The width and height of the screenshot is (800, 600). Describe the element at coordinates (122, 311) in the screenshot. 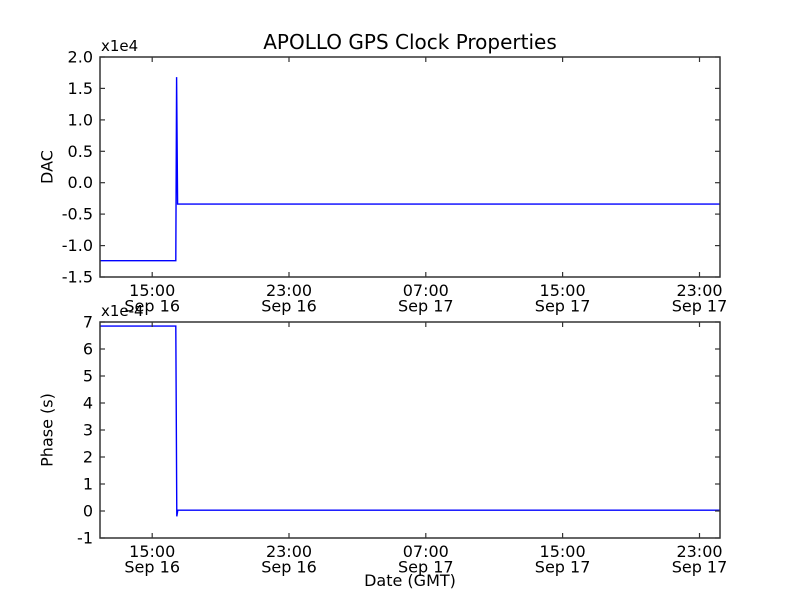

I see `y-offset-label-bottom: x1e-4` at that location.